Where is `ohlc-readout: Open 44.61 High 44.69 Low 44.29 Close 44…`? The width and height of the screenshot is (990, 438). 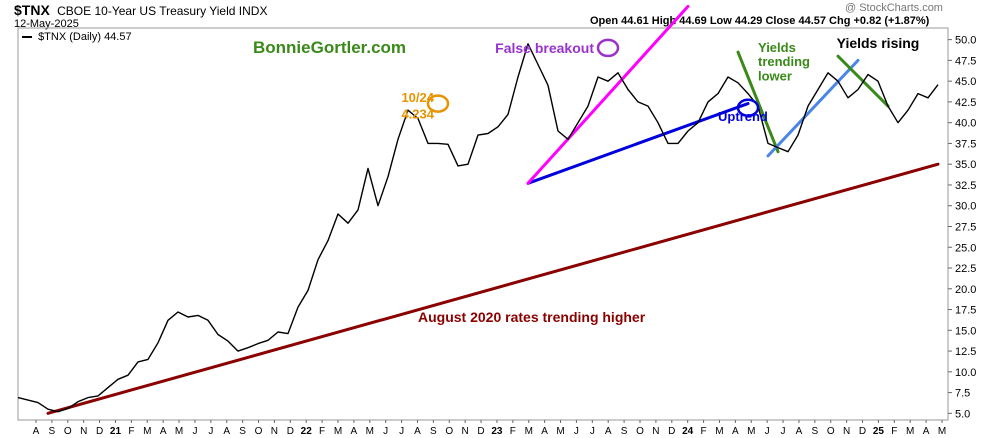
ohlc-readout: Open 44.61 High 44.69 Low 44.29 Close 44… is located at coordinates (760, 21).